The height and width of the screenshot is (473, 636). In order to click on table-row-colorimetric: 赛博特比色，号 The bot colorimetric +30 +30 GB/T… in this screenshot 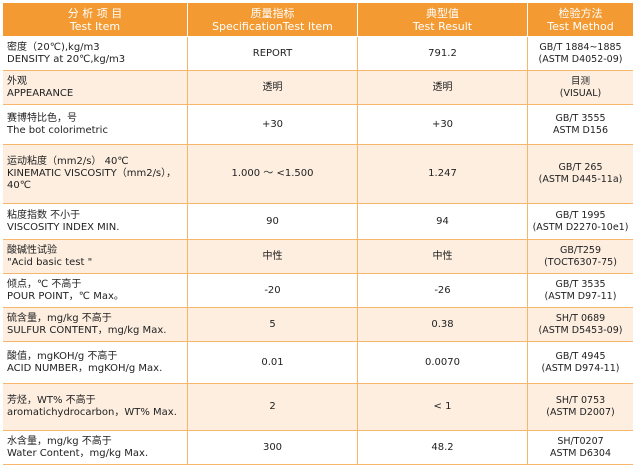, I will do `click(318, 125)`.